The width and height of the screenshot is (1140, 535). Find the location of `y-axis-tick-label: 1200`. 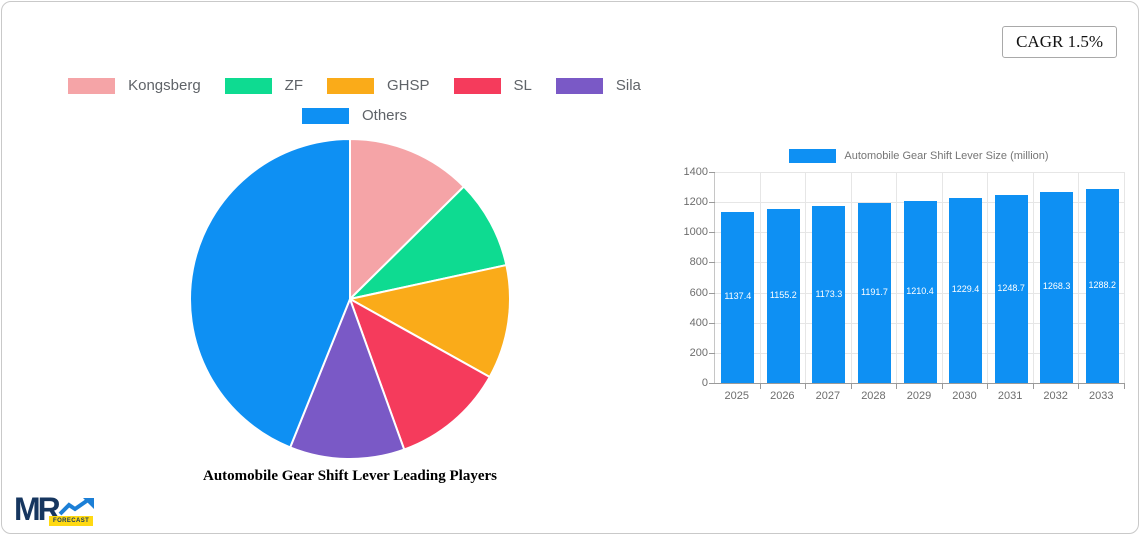

y-axis-tick-label: 1200 is located at coordinates (695, 202).